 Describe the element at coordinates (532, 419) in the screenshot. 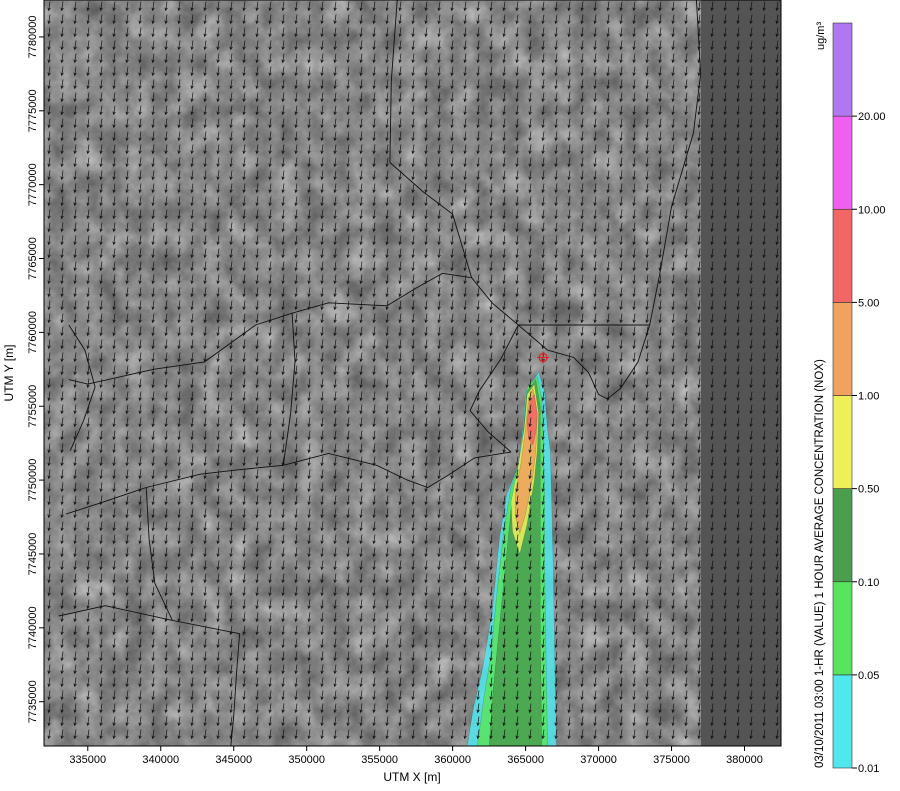

I see `plume-contour` at that location.